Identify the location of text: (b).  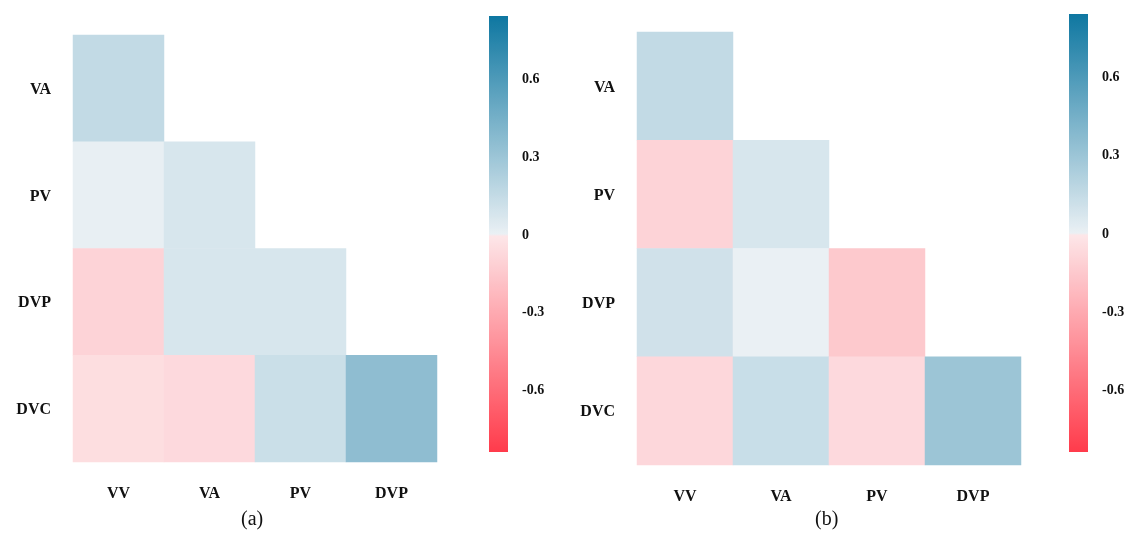
(827, 518).